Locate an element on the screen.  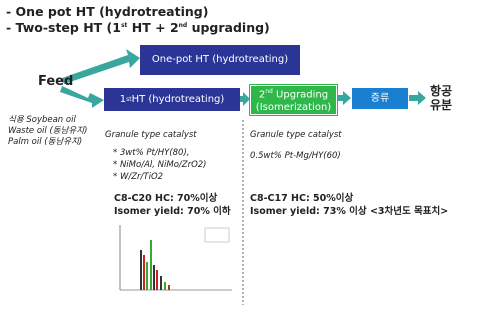
upgrading-box: 2nd Upgrading (Isomerization) is located at coordinates (293, 100).